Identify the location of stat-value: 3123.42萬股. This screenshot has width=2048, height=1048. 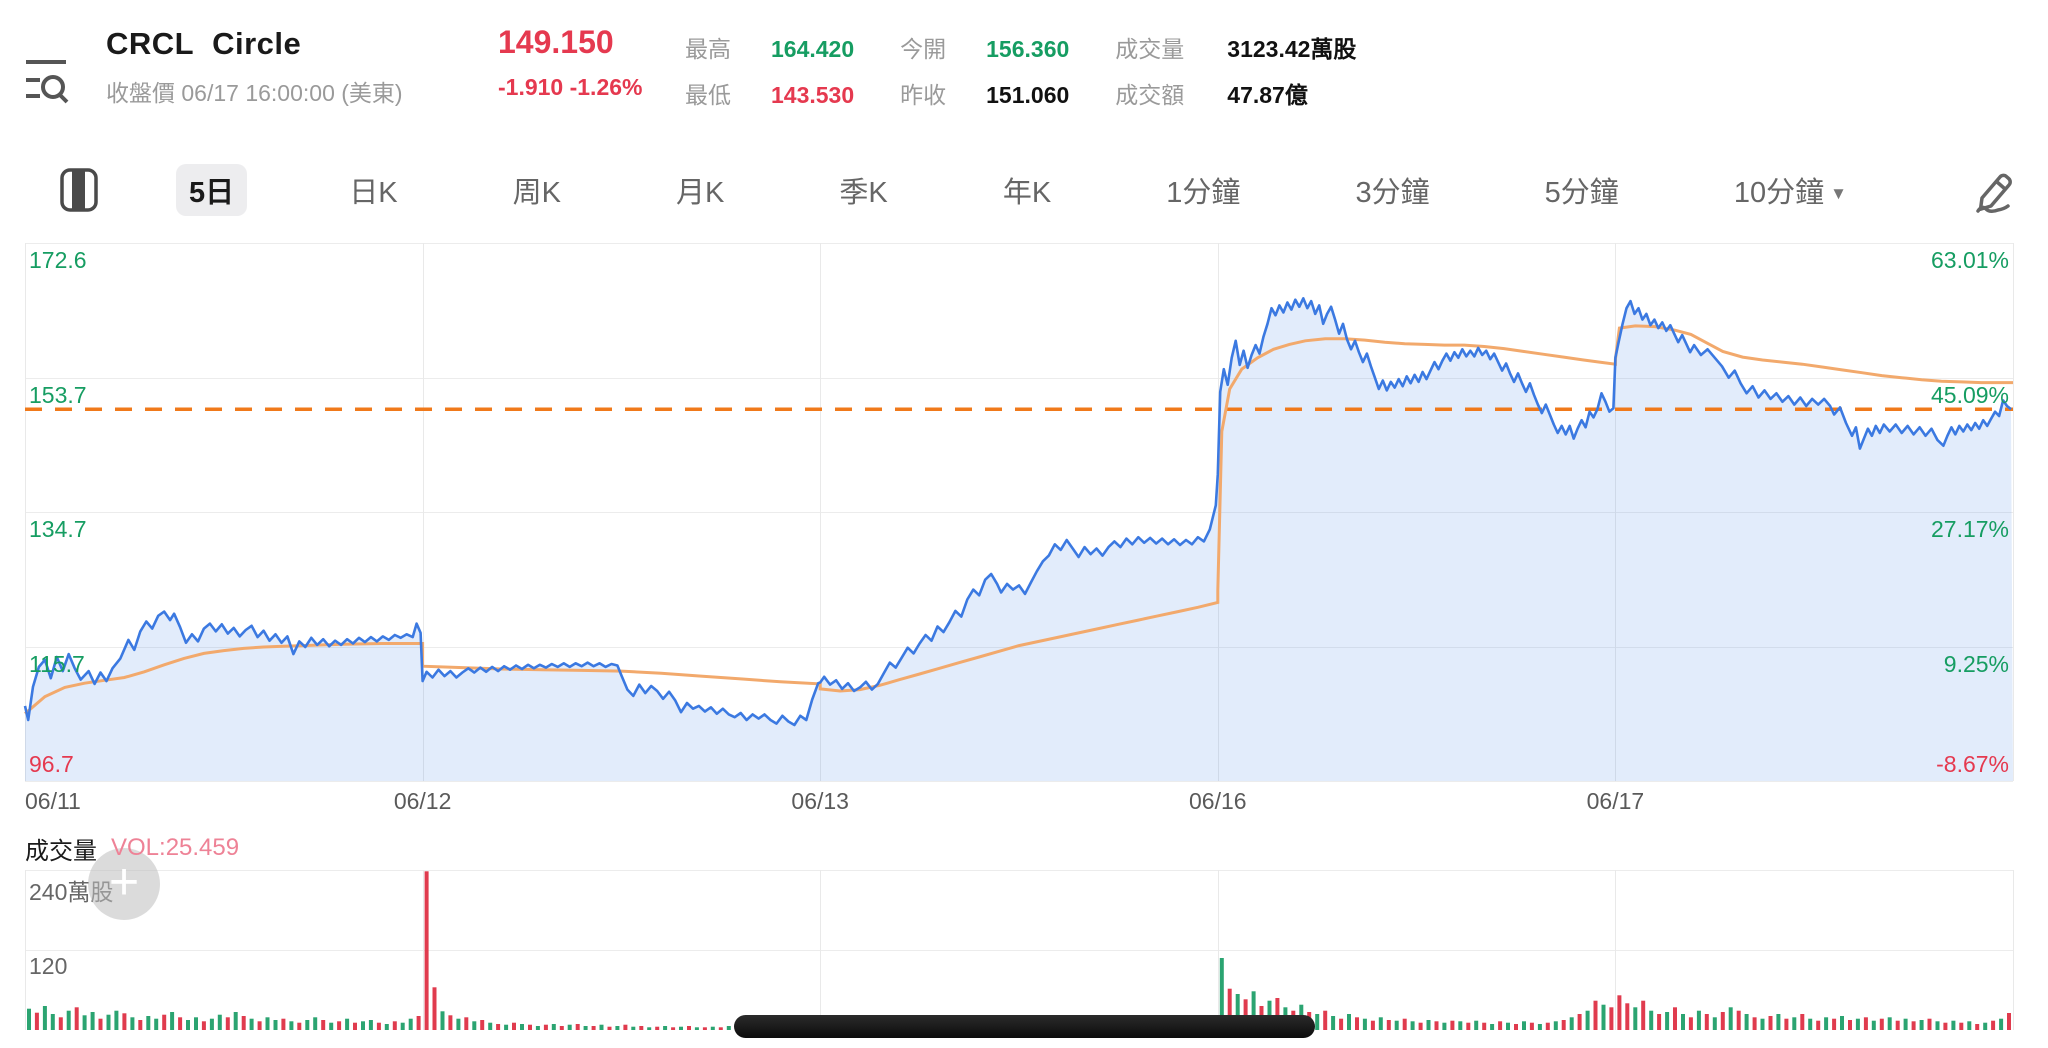
(1292, 49).